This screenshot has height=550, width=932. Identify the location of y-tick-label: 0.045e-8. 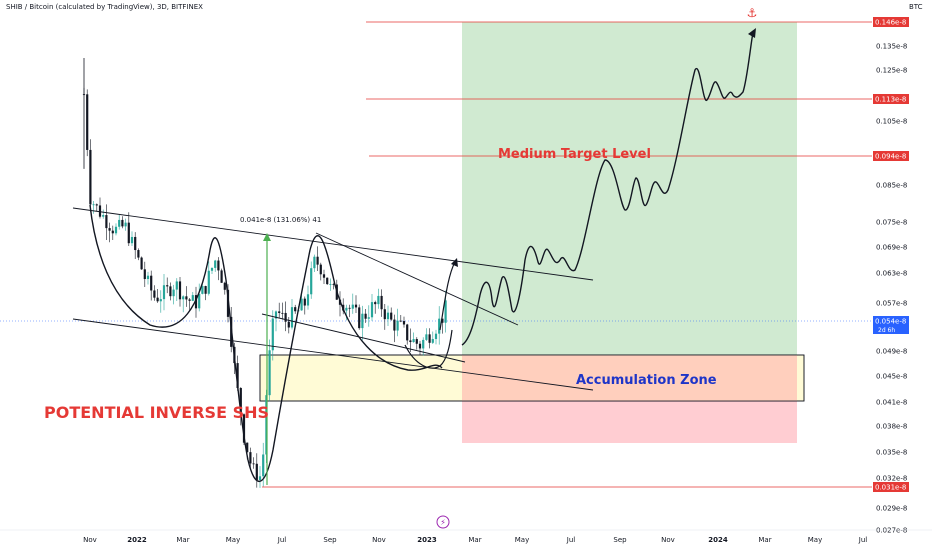
(891, 377).